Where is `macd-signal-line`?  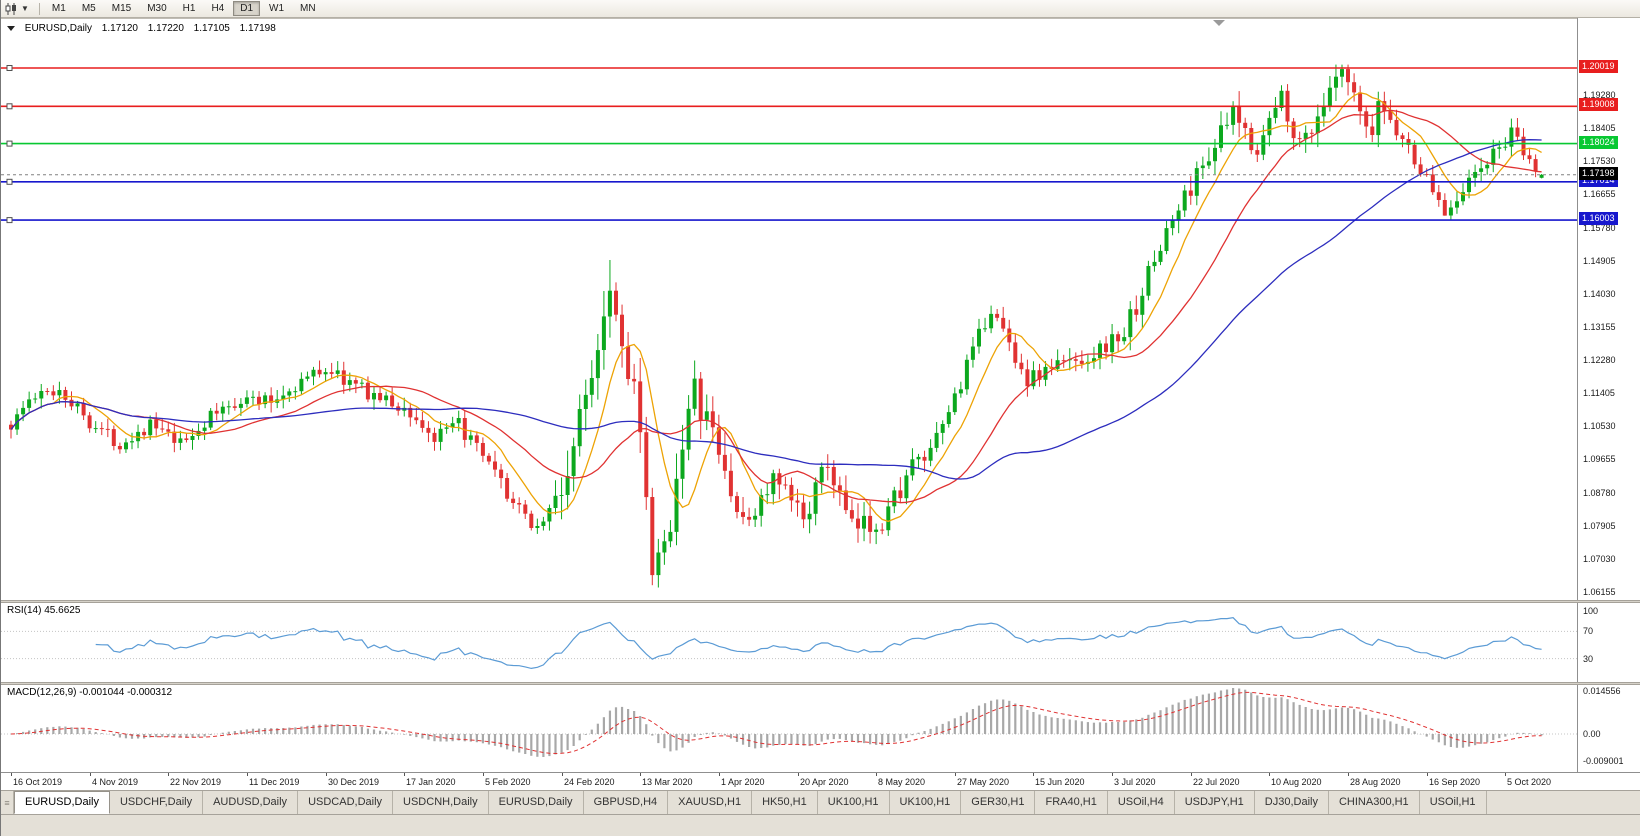 macd-signal-line is located at coordinates (776, 723).